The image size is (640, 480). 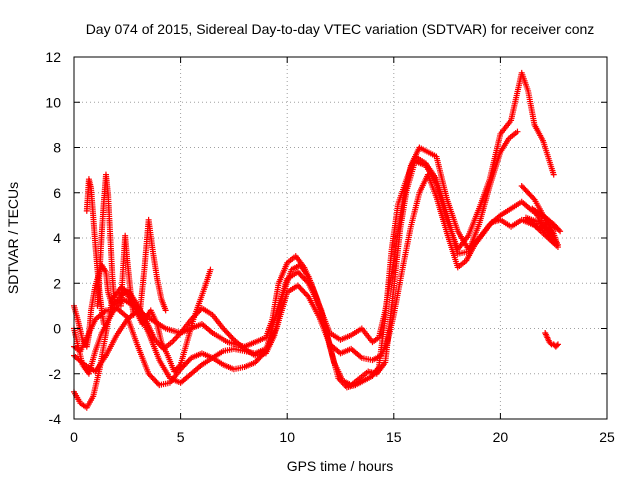 I want to click on y-tick-label: 10, so click(x=53, y=102).